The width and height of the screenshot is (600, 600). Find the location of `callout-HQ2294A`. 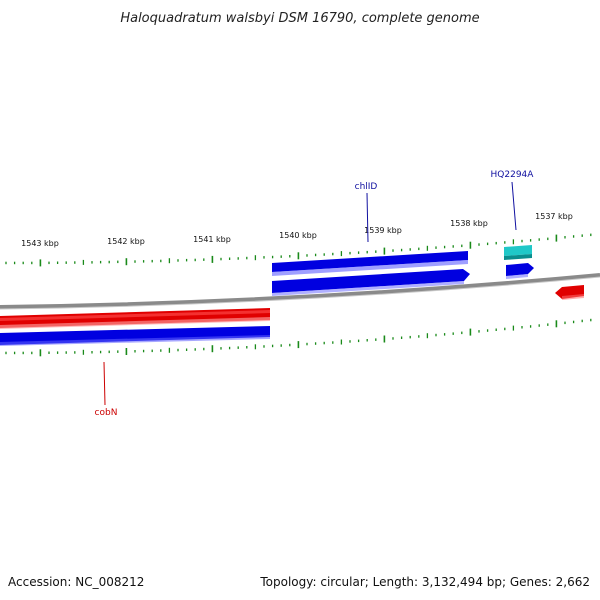

callout-HQ2294A is located at coordinates (514, 206).